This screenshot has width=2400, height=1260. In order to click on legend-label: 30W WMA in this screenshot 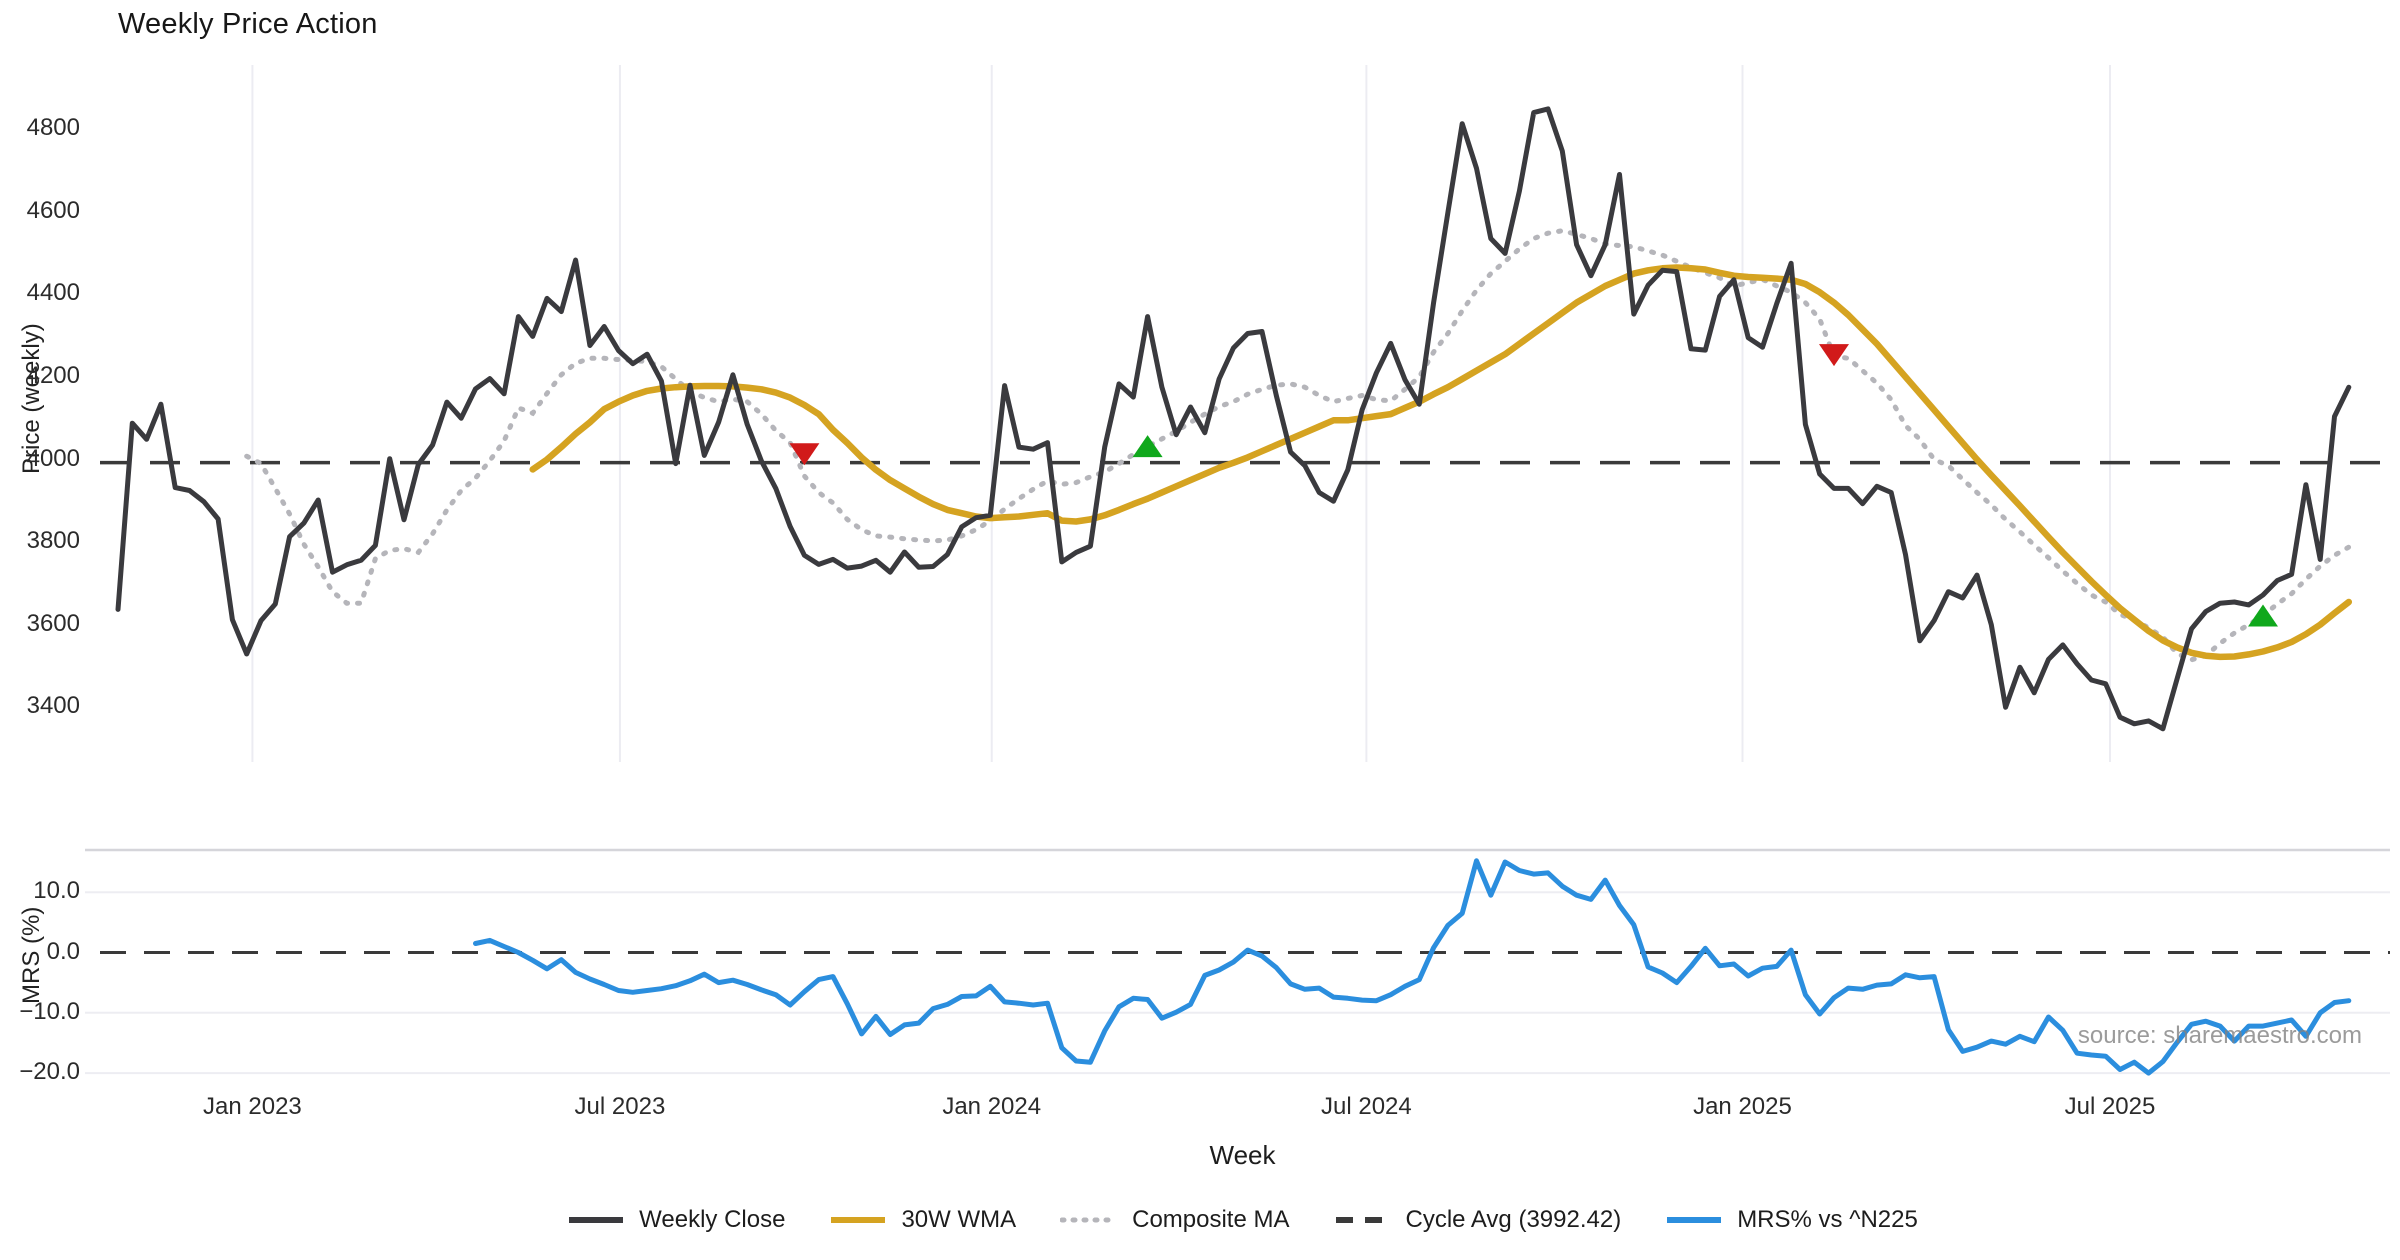, I will do `click(959, 1219)`.